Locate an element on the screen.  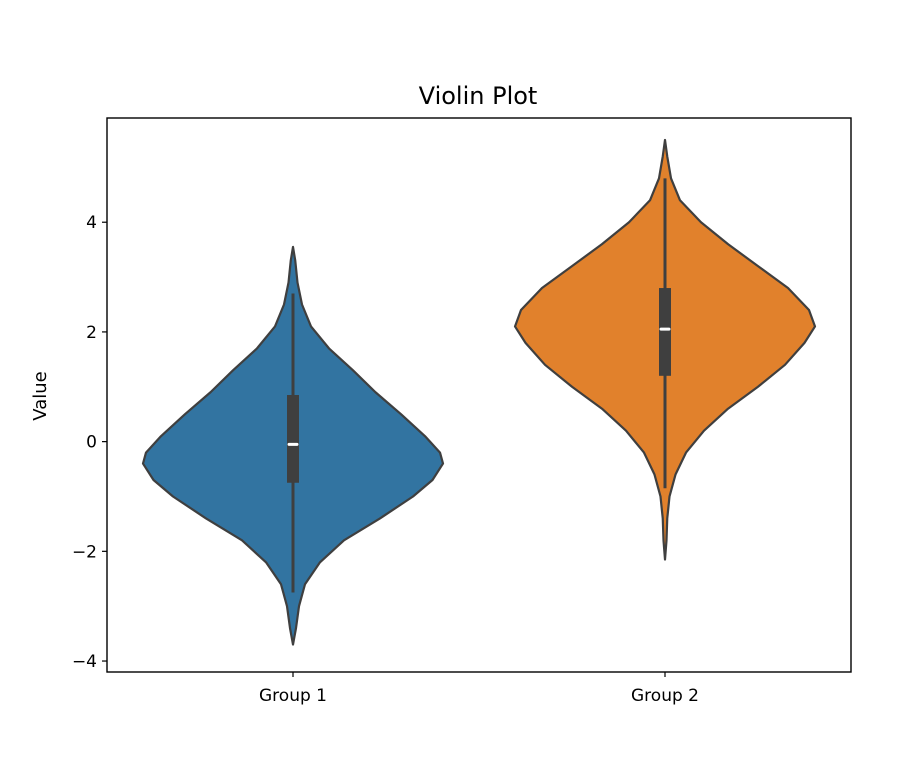
chart-title: Violin Plot is located at coordinates (478, 96).